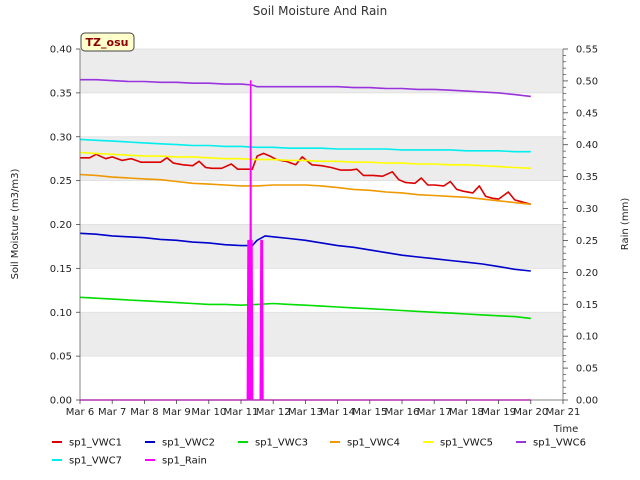 This screenshot has height=480, width=640. What do you see at coordinates (305, 252) in the screenshot?
I see `series-line-sp1-vwc2` at bounding box center [305, 252].